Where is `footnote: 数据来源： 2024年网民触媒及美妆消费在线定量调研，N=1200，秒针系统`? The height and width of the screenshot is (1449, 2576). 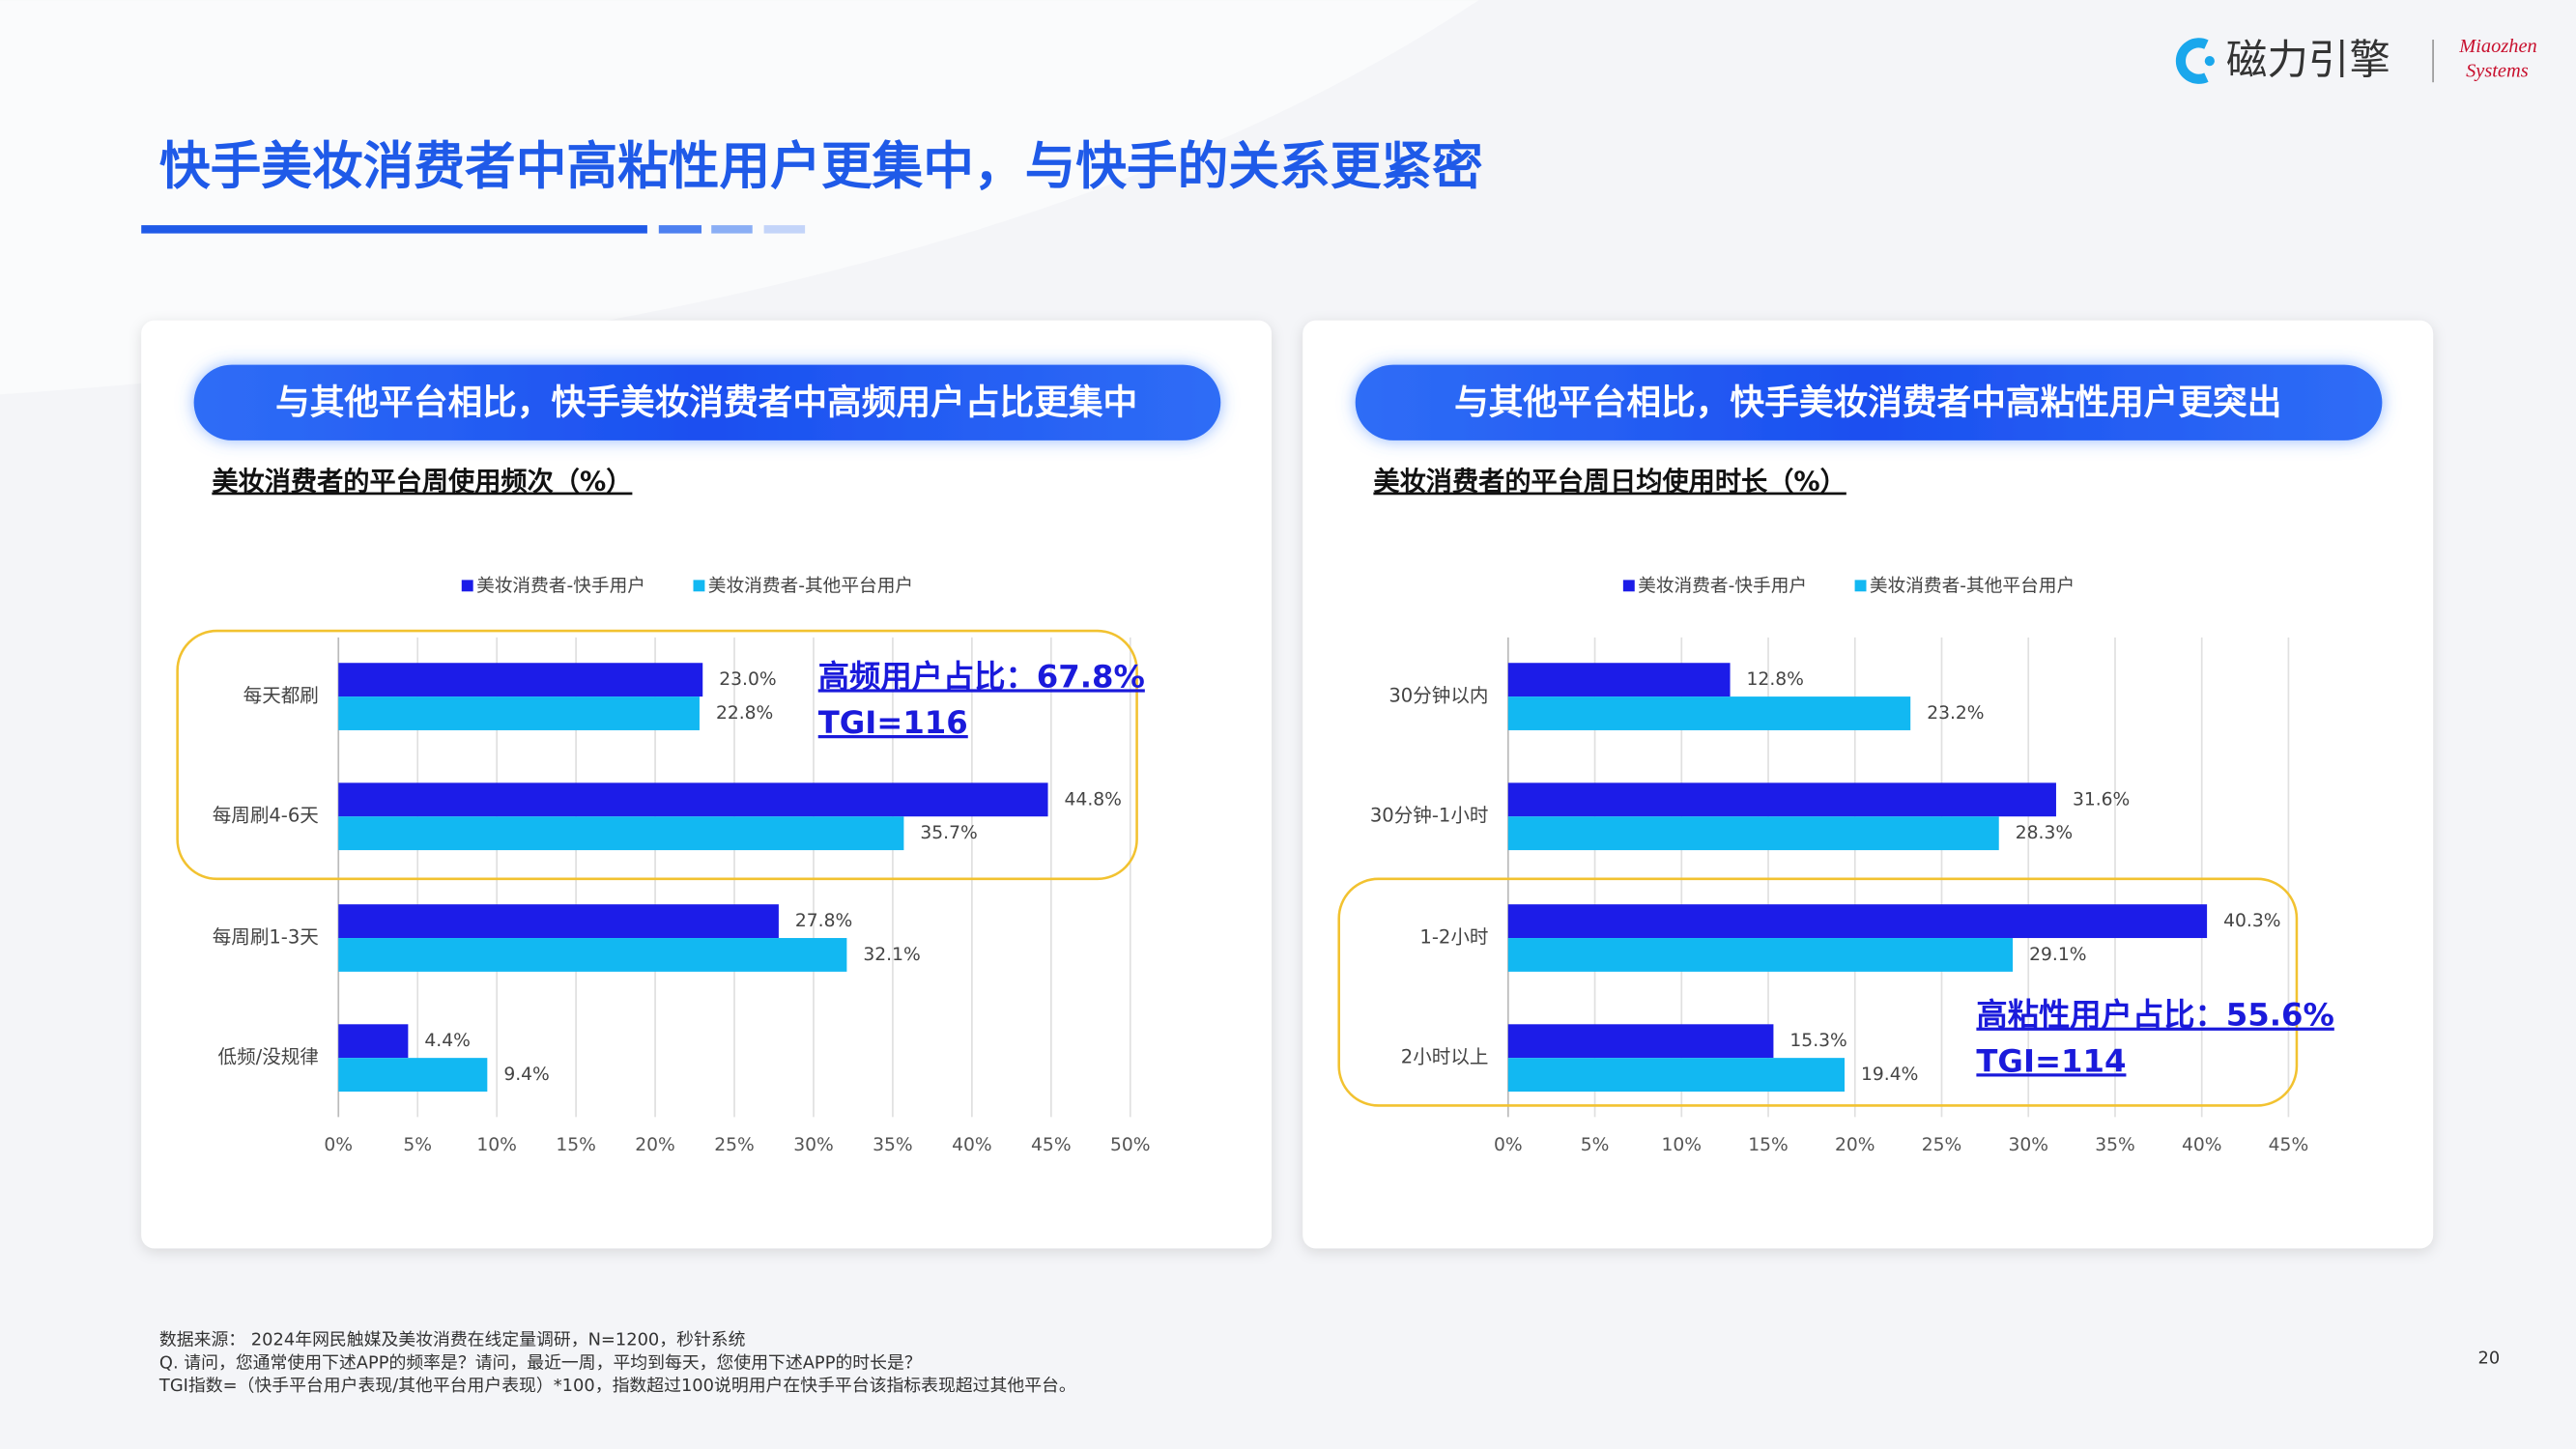
footnote: 数据来源： 2024年网民触媒及美妆消费在线定量调研，N=1200，秒针系统 is located at coordinates (453, 1340).